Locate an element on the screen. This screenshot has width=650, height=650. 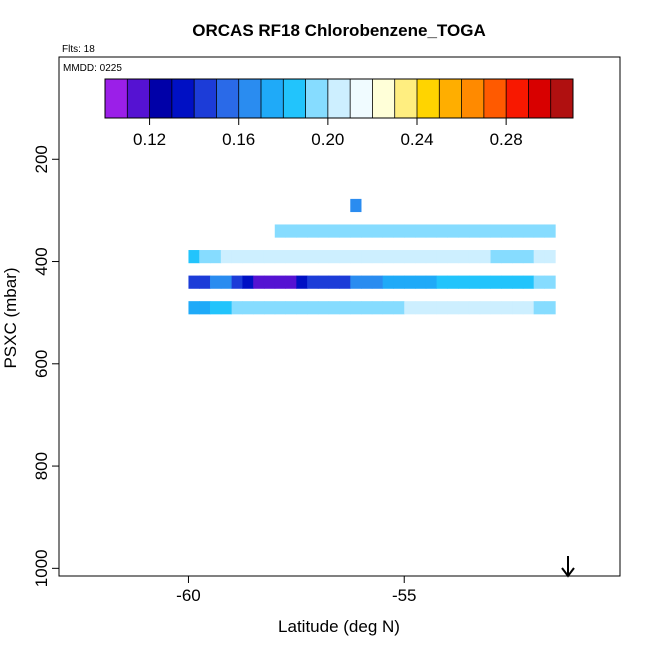
flights-label: Flts: 18 is located at coordinates (78, 49).